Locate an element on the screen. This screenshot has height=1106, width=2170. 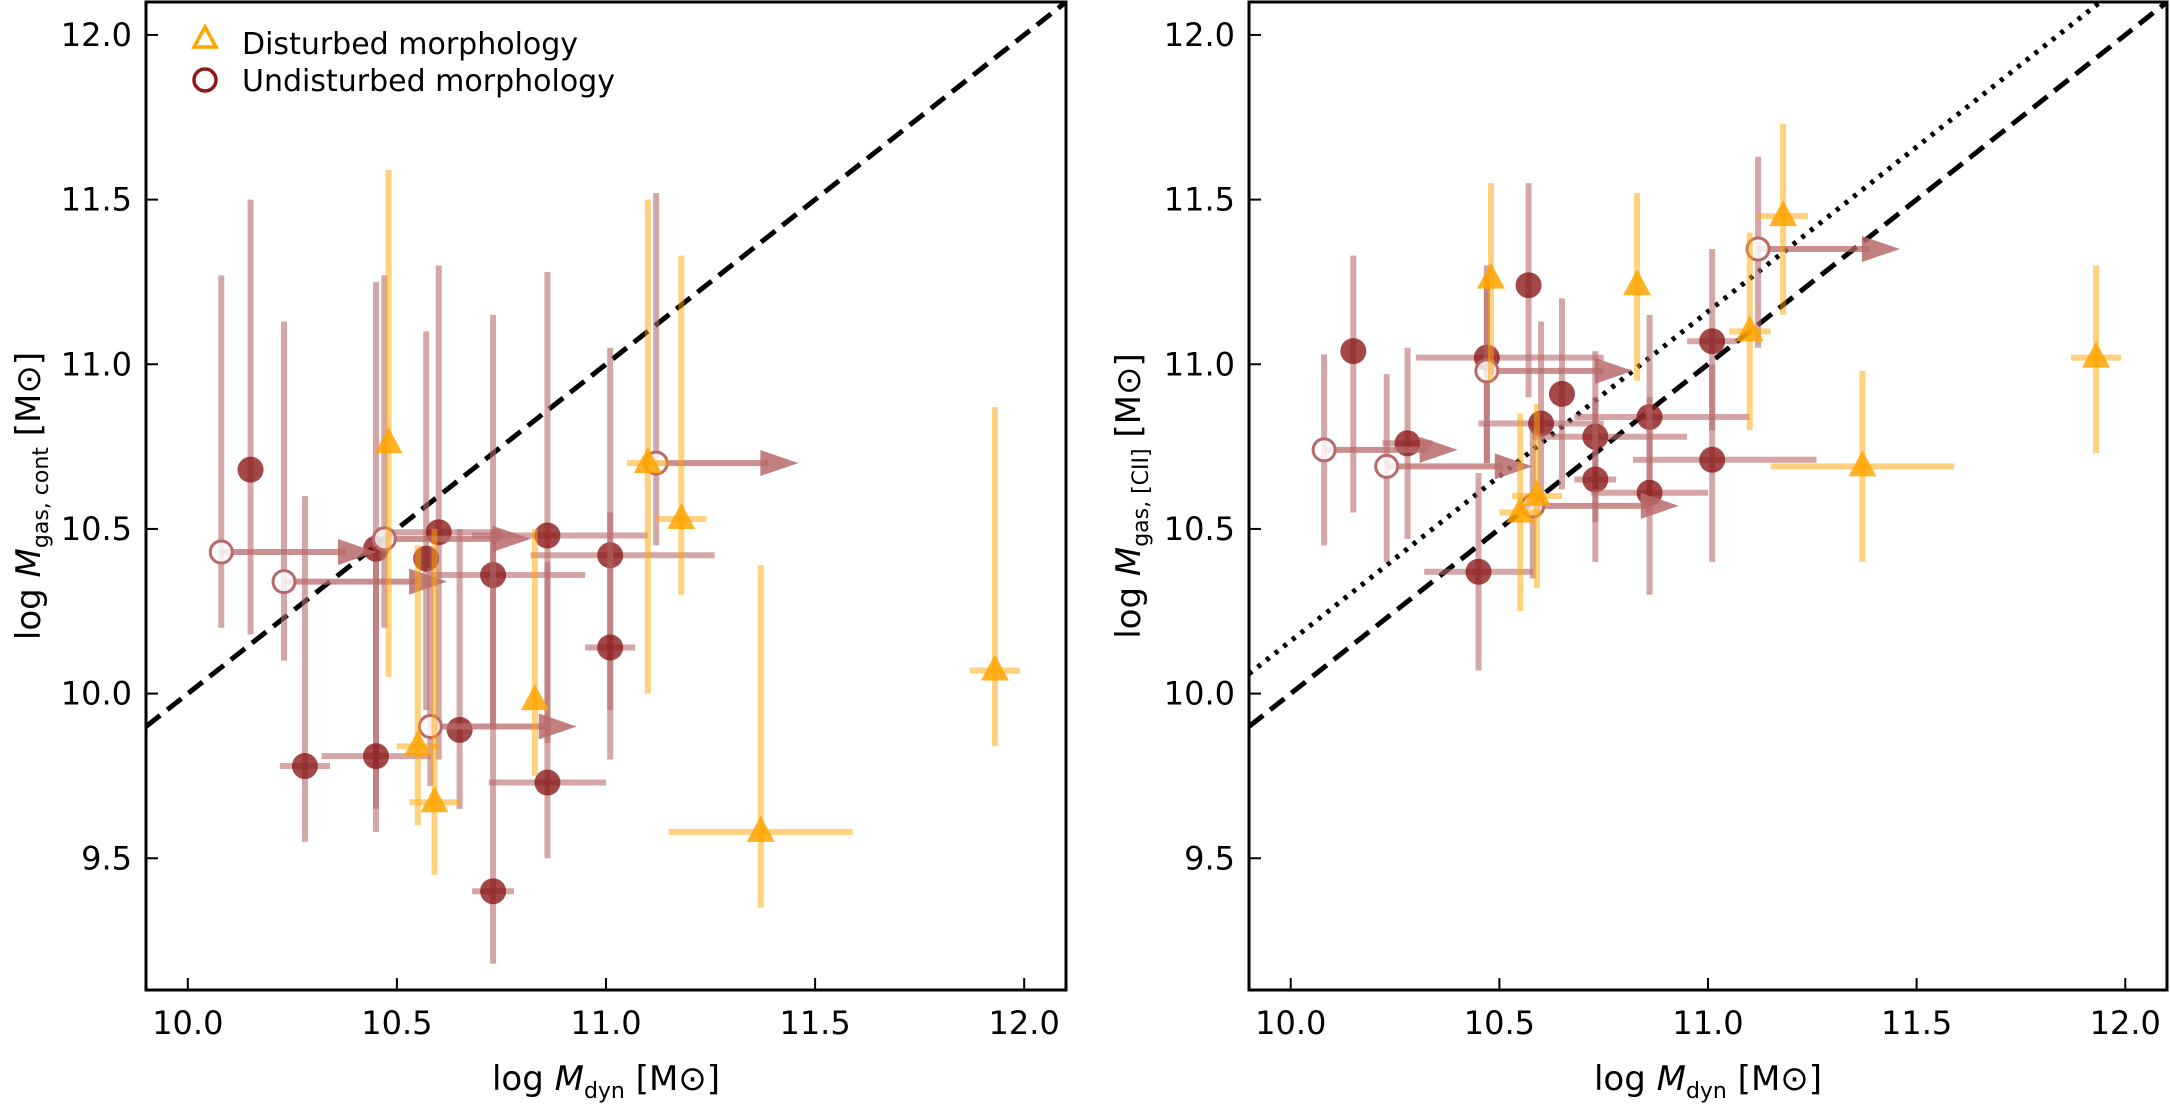
left-x-tick-label: 12.0 is located at coordinates (1024, 1023).